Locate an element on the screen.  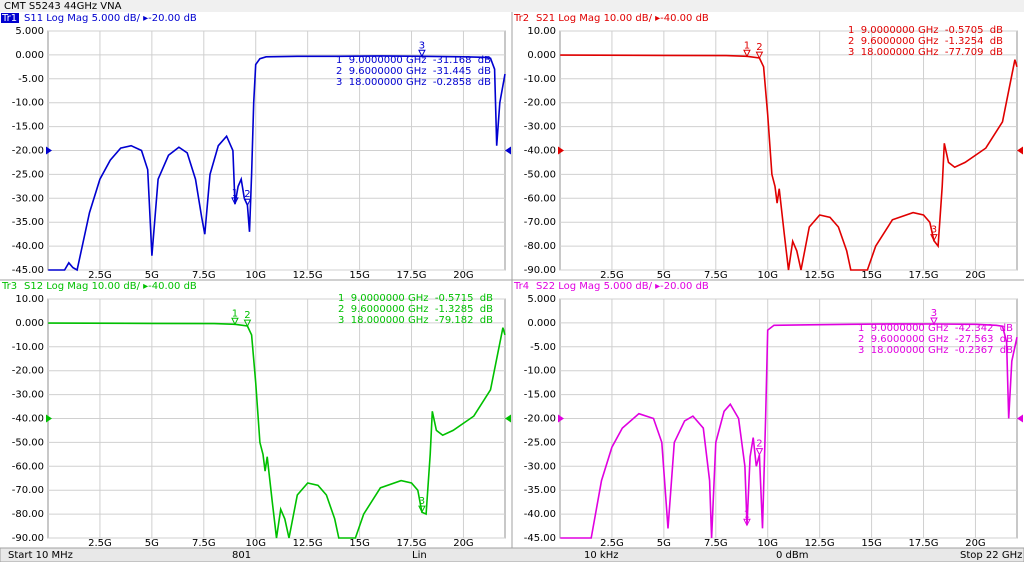
marker-readout: 2 9.6000000 GHz -31.445 dB is located at coordinates (413, 71).